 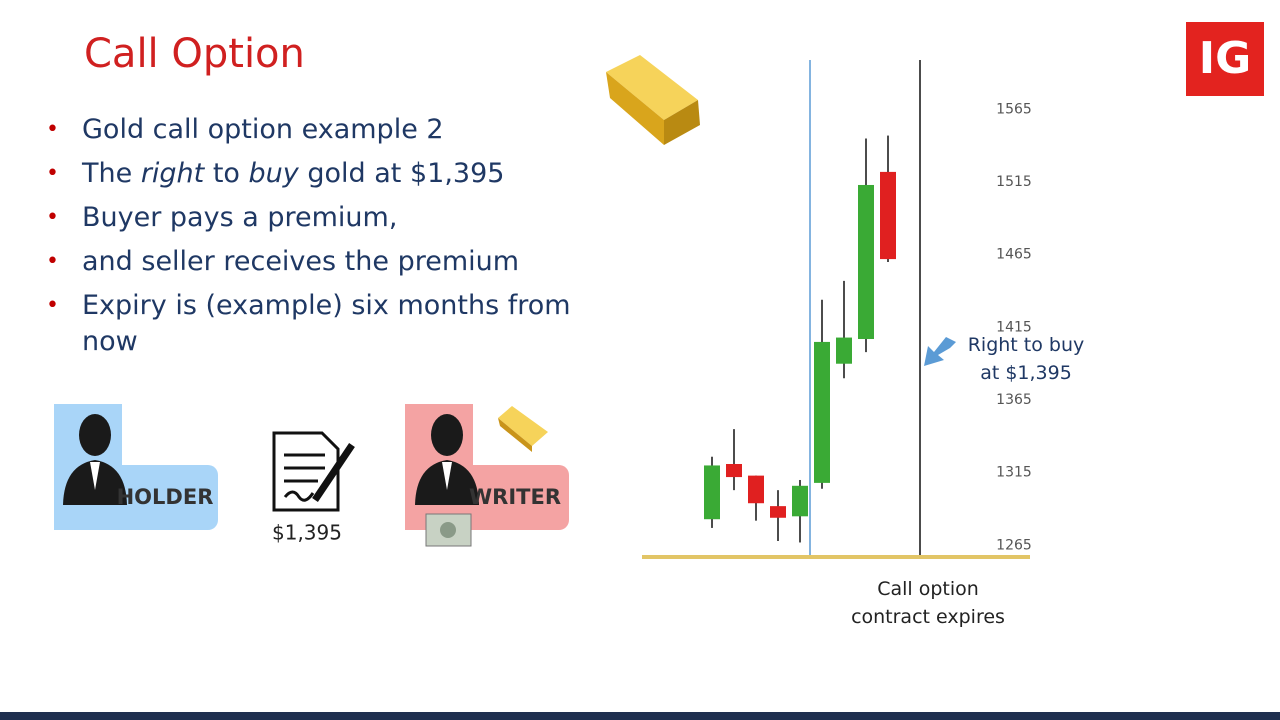 I want to click on logo-box, so click(x=1225, y=59).